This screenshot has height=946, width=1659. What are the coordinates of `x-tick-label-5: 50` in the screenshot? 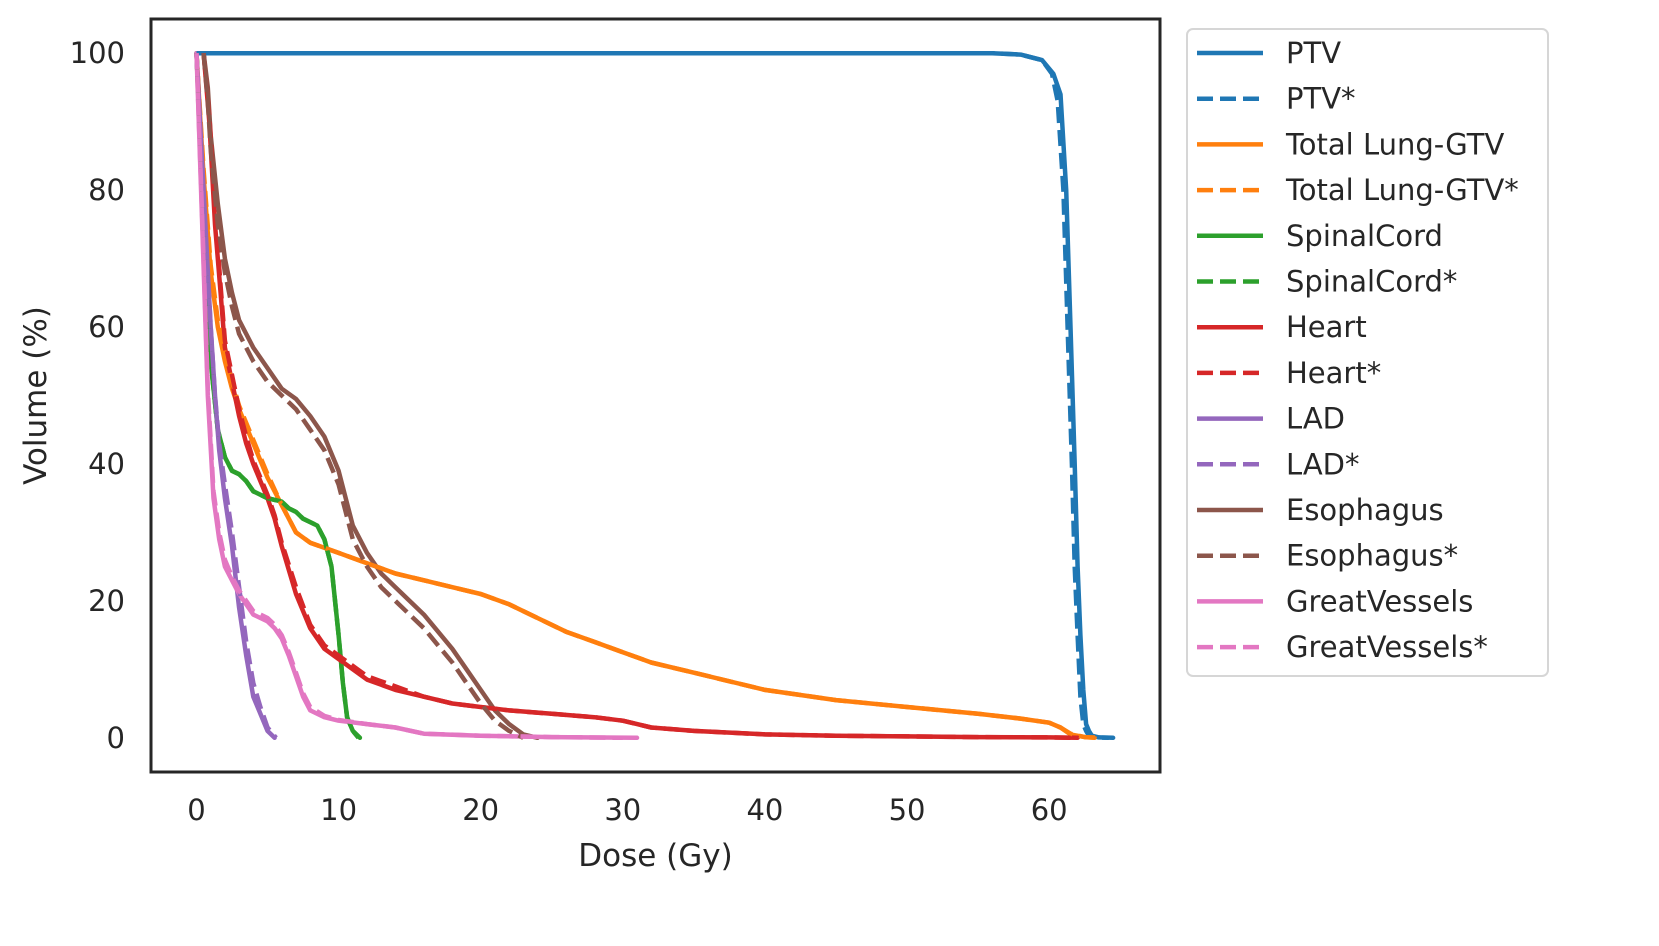 It's located at (907, 810).